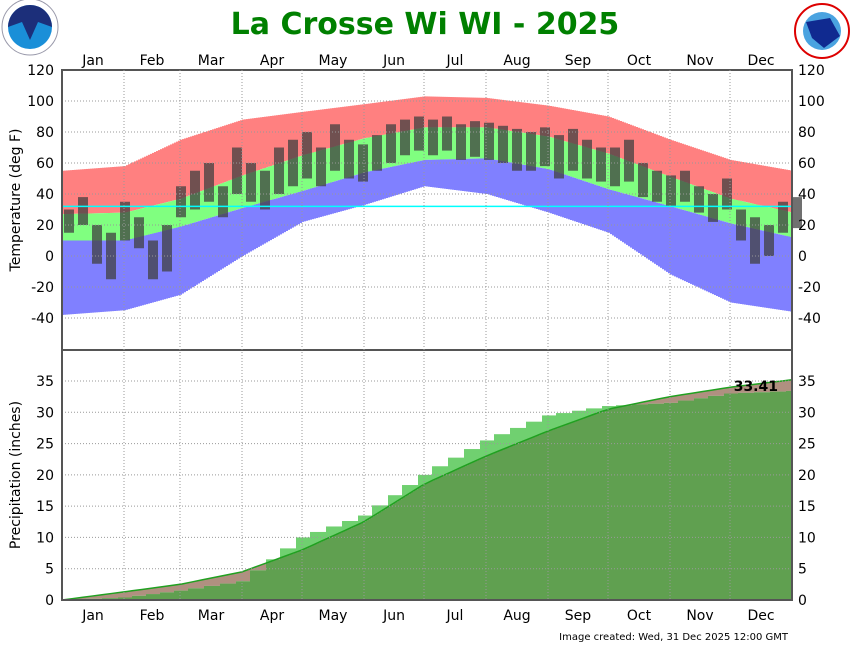  What do you see at coordinates (802, 601) in the screenshot?
I see `y-tick-right: 0` at bounding box center [802, 601].